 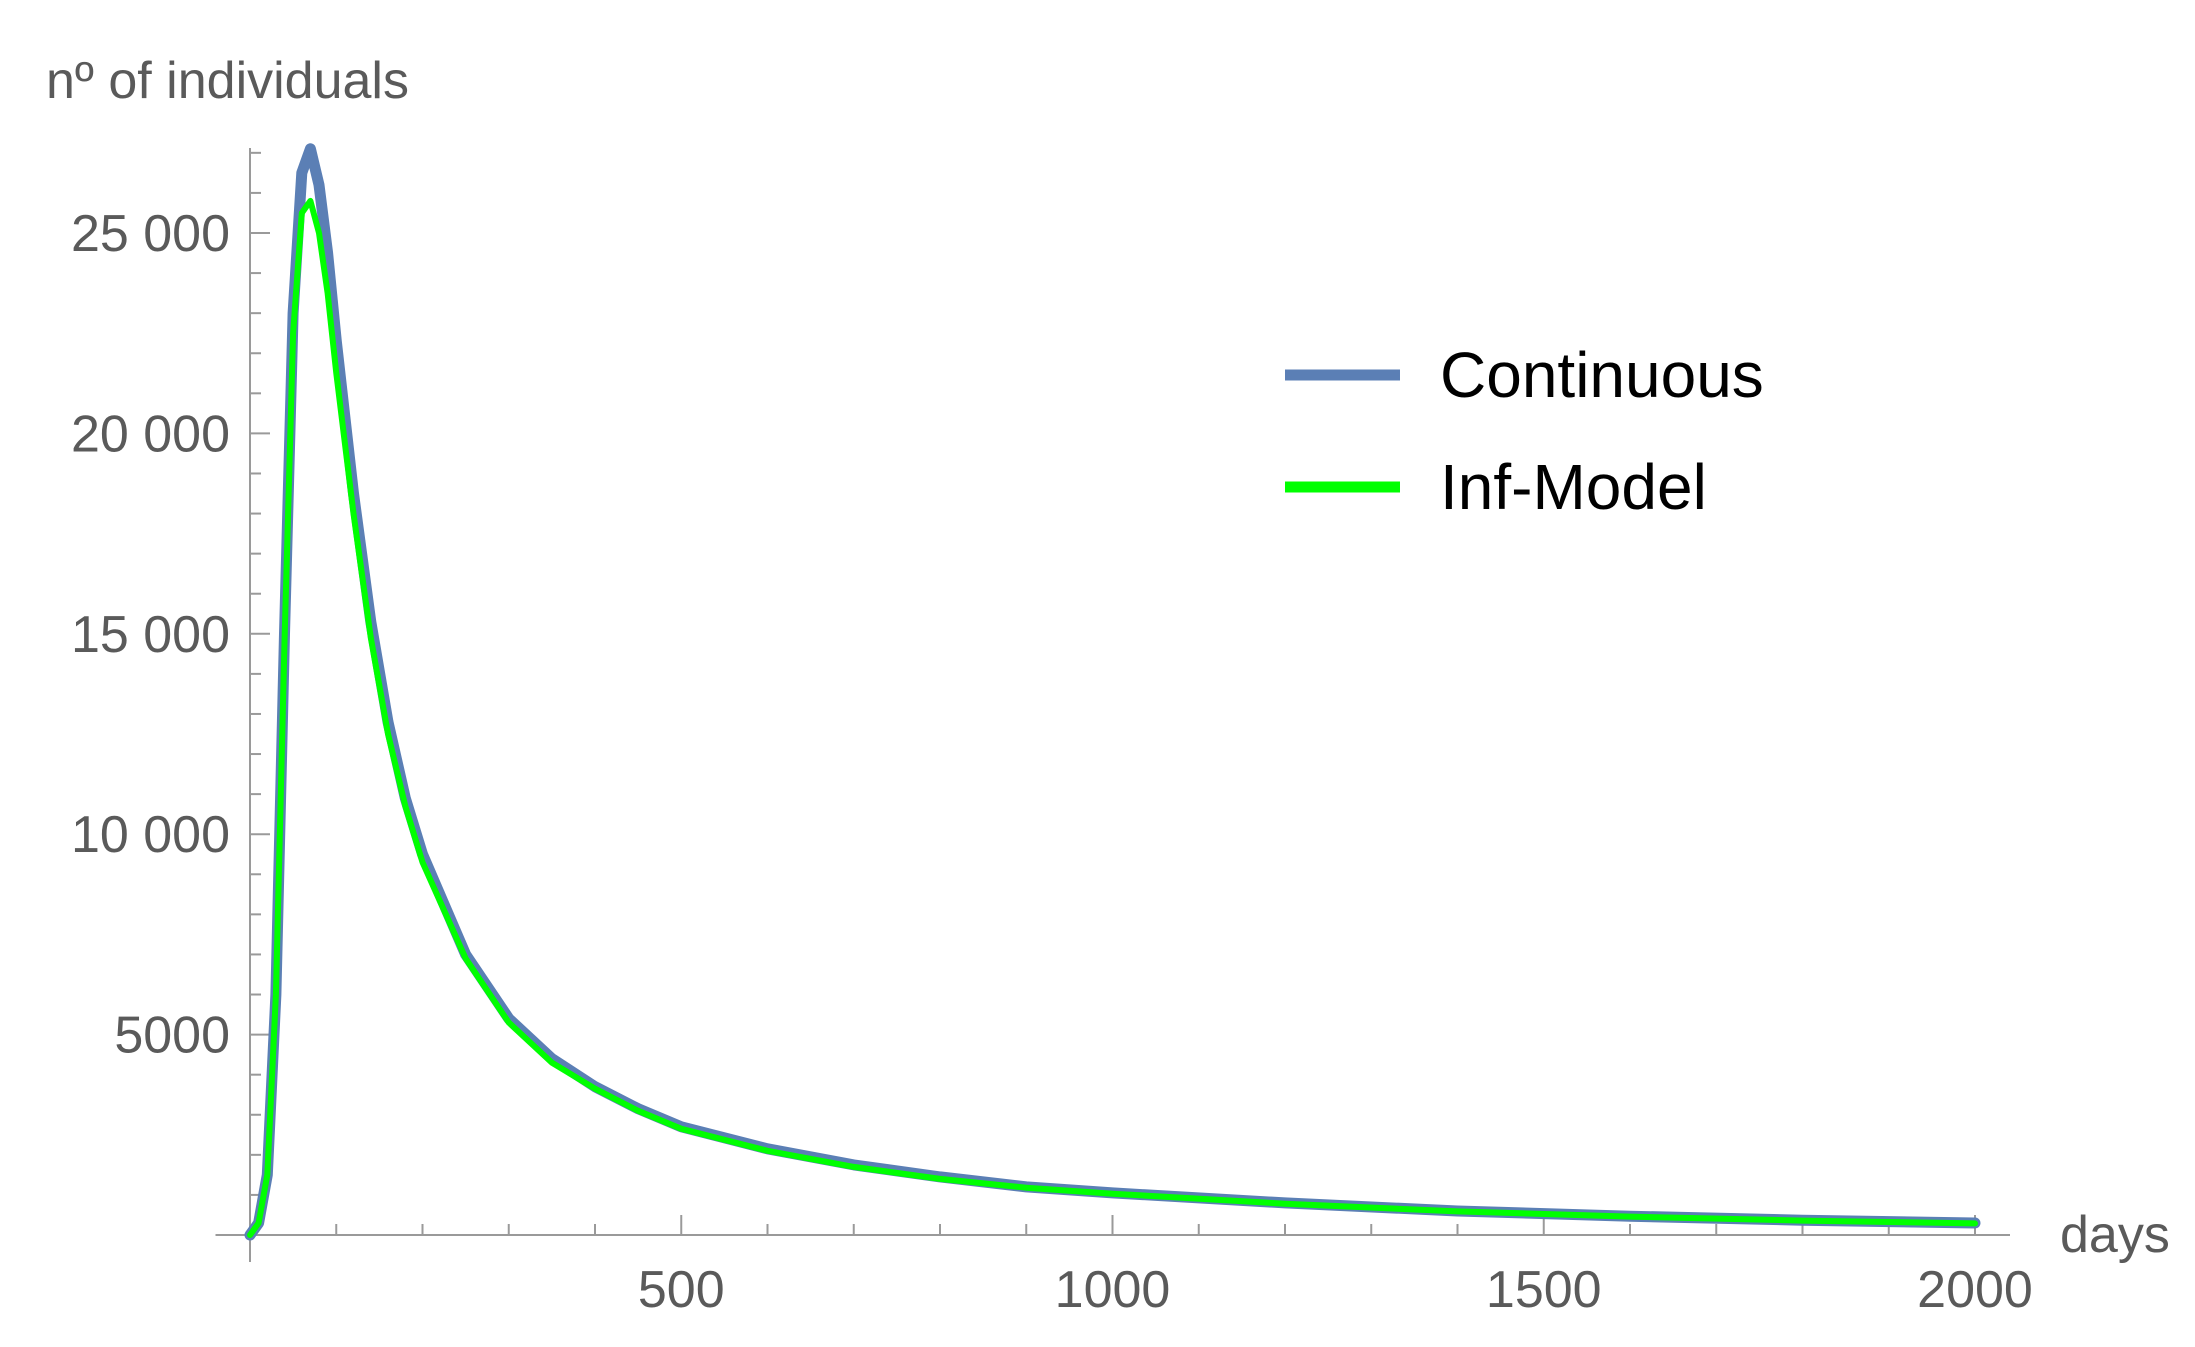 What do you see at coordinates (1573, 487) in the screenshot?
I see `legend-label: Inf-Model` at bounding box center [1573, 487].